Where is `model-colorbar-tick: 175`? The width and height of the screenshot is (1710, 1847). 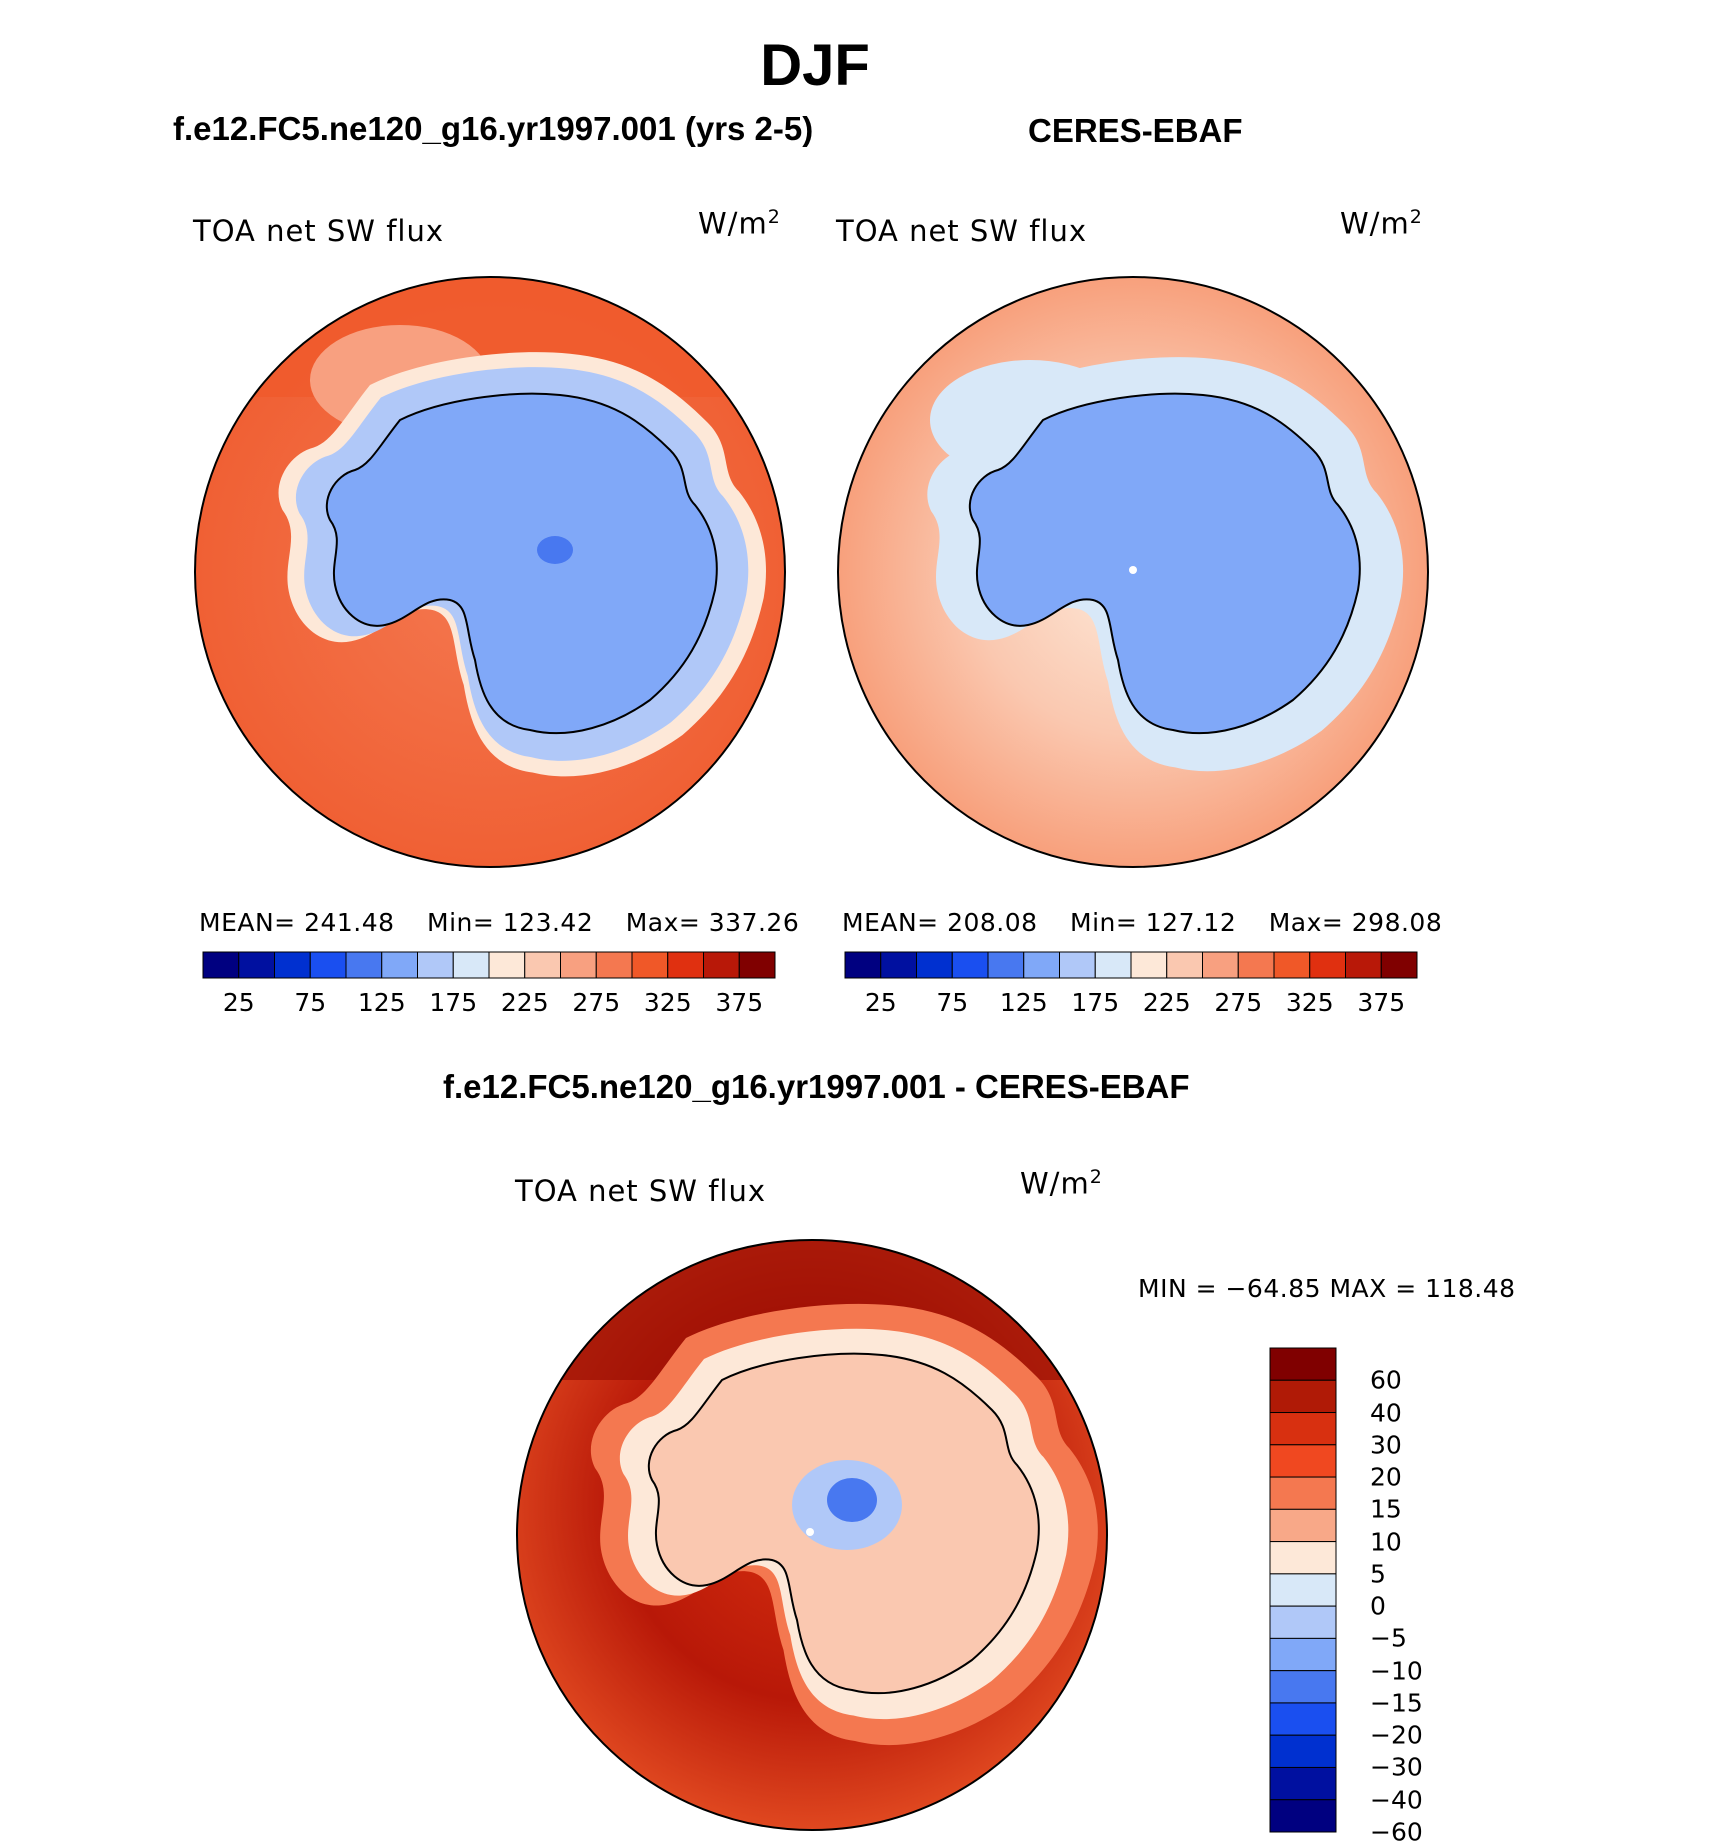 model-colorbar-tick: 175 is located at coordinates (453, 1002).